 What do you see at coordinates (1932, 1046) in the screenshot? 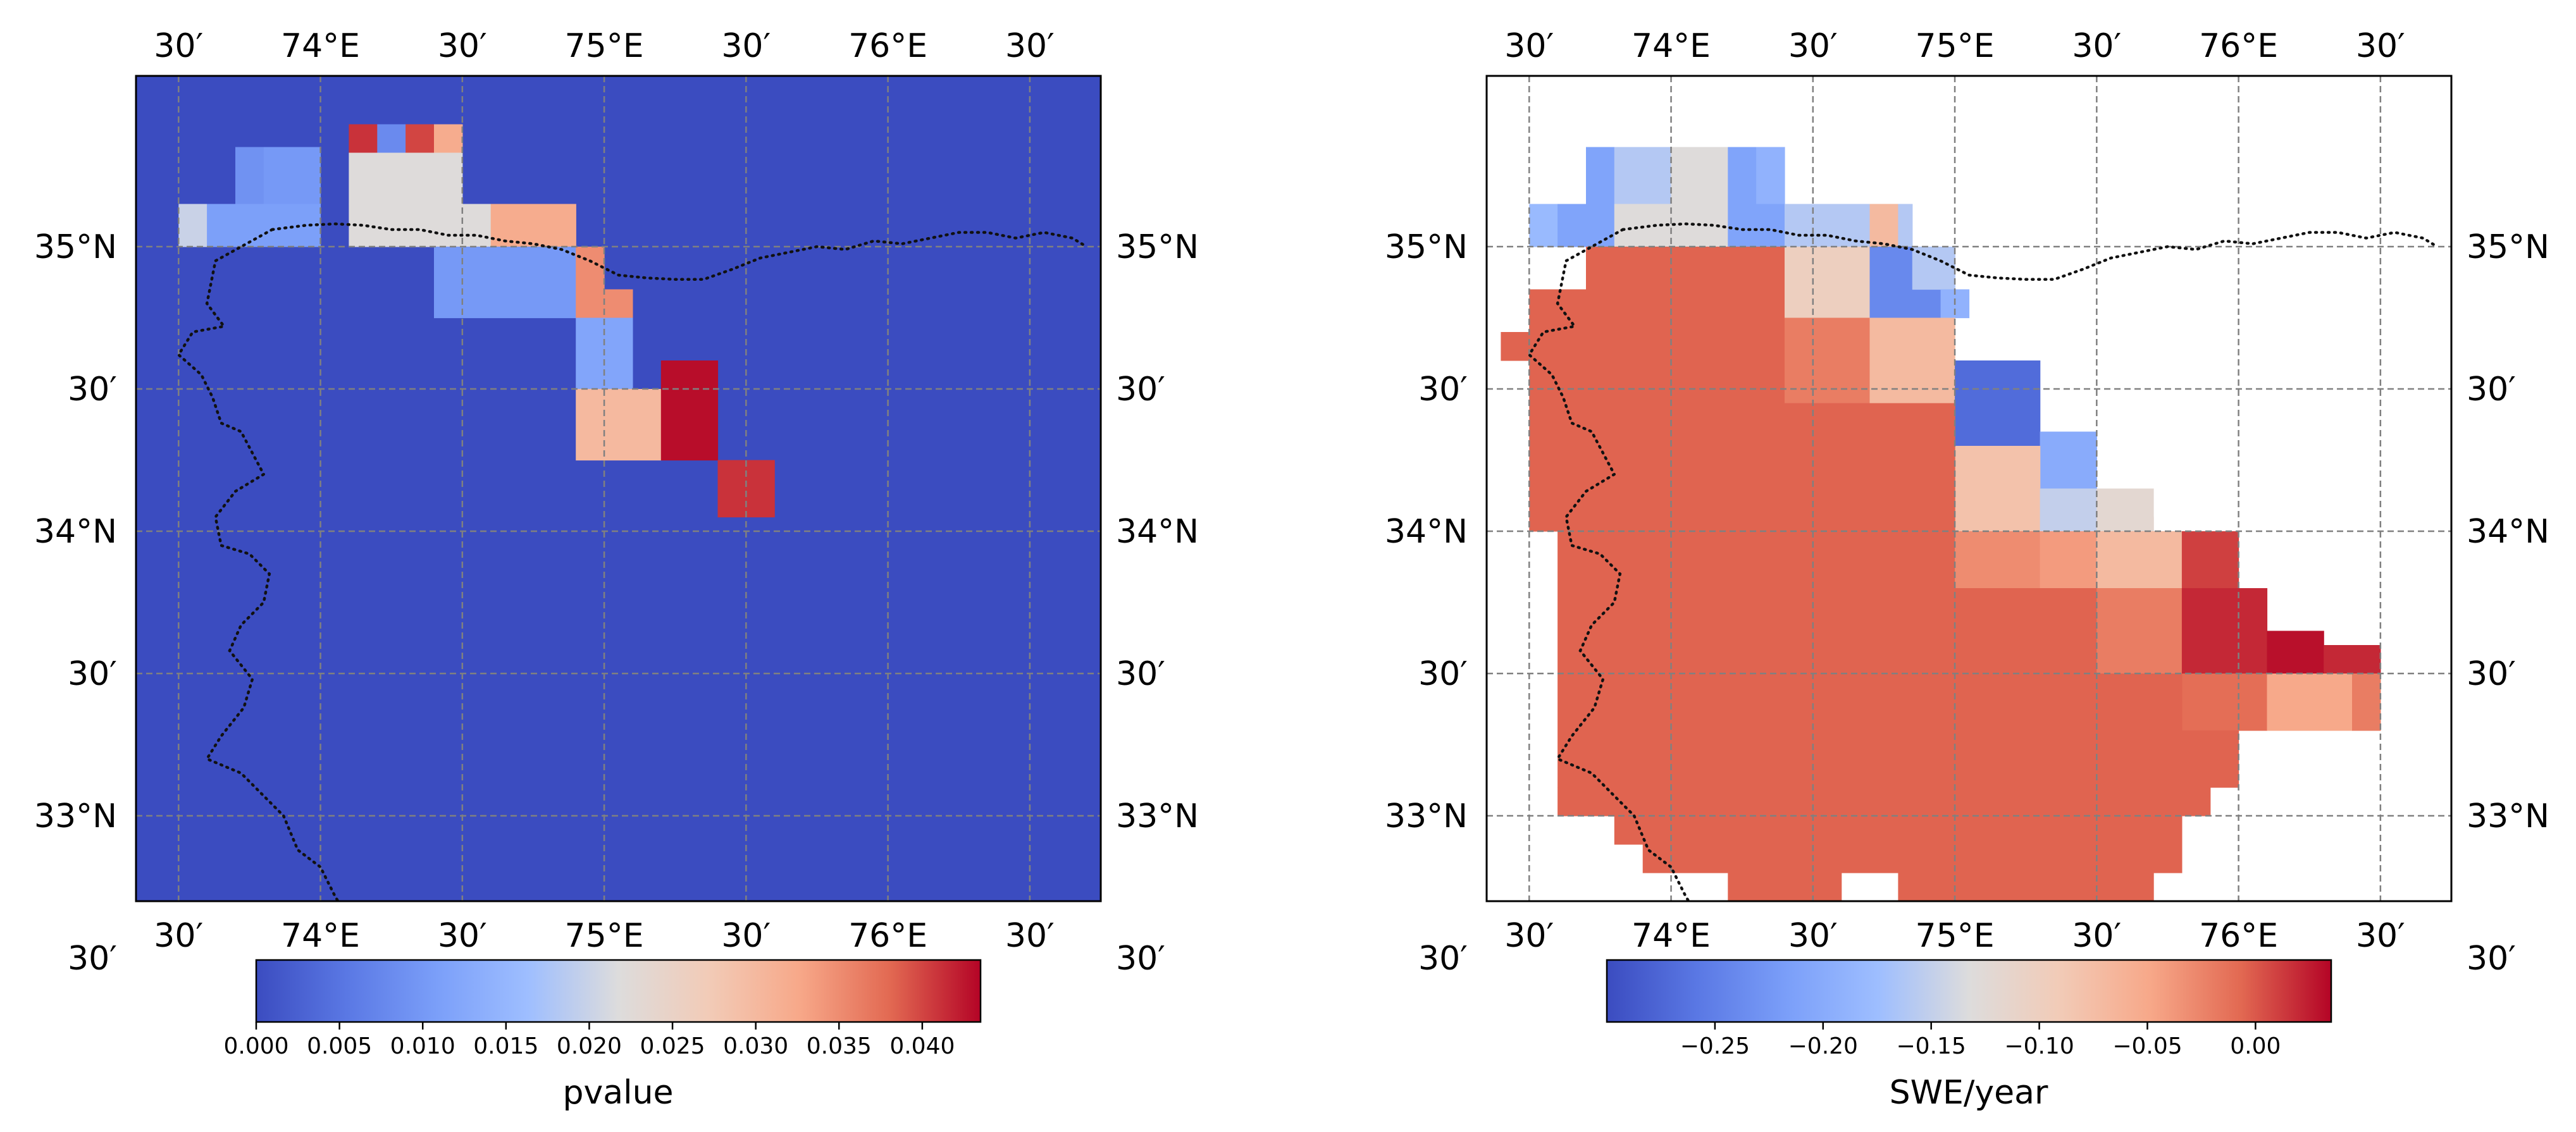
I see `colorbar-tick-label: −0.15` at bounding box center [1932, 1046].